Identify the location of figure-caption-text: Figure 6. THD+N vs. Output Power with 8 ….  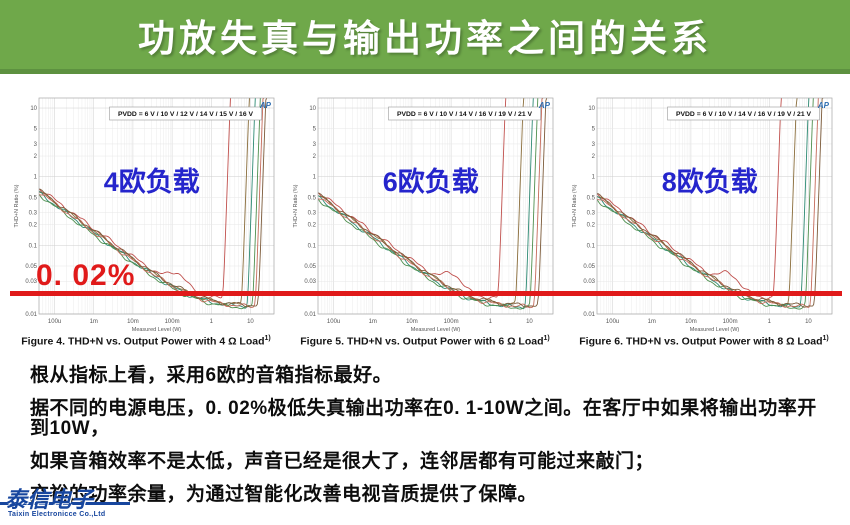
(701, 341).